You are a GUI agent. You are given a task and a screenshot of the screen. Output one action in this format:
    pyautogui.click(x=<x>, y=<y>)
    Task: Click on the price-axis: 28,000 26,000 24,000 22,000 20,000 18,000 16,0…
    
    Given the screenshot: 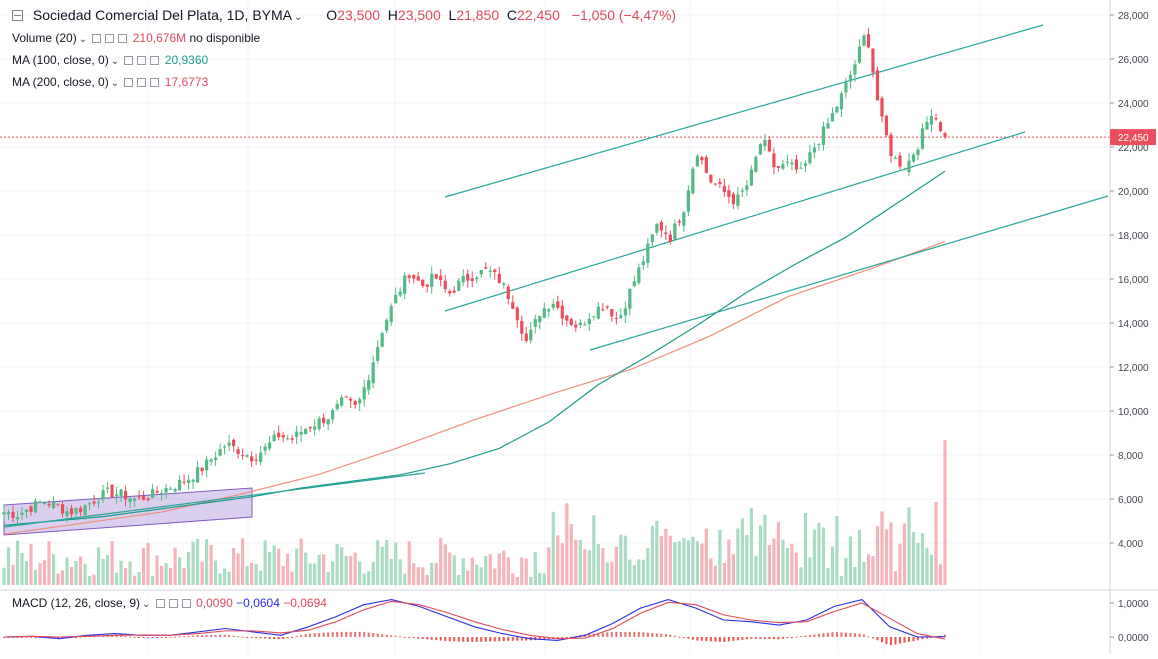 What is the action you would take?
    pyautogui.click(x=1132, y=327)
    